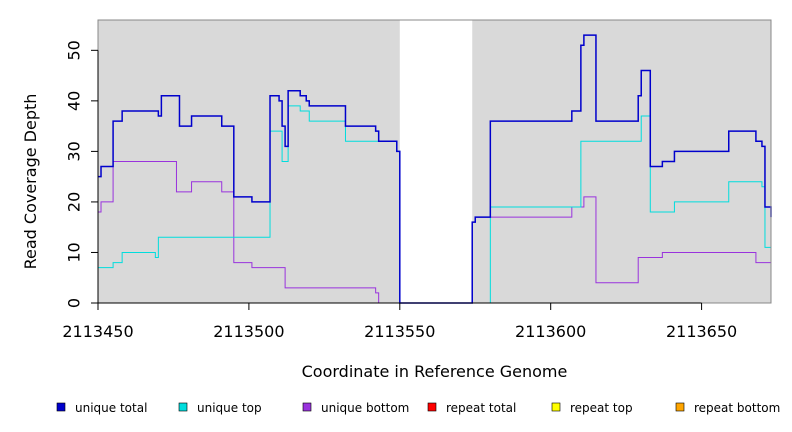 This screenshot has width=792, height=432. I want to click on legend-item-unique-total: unique total, so click(101, 408).